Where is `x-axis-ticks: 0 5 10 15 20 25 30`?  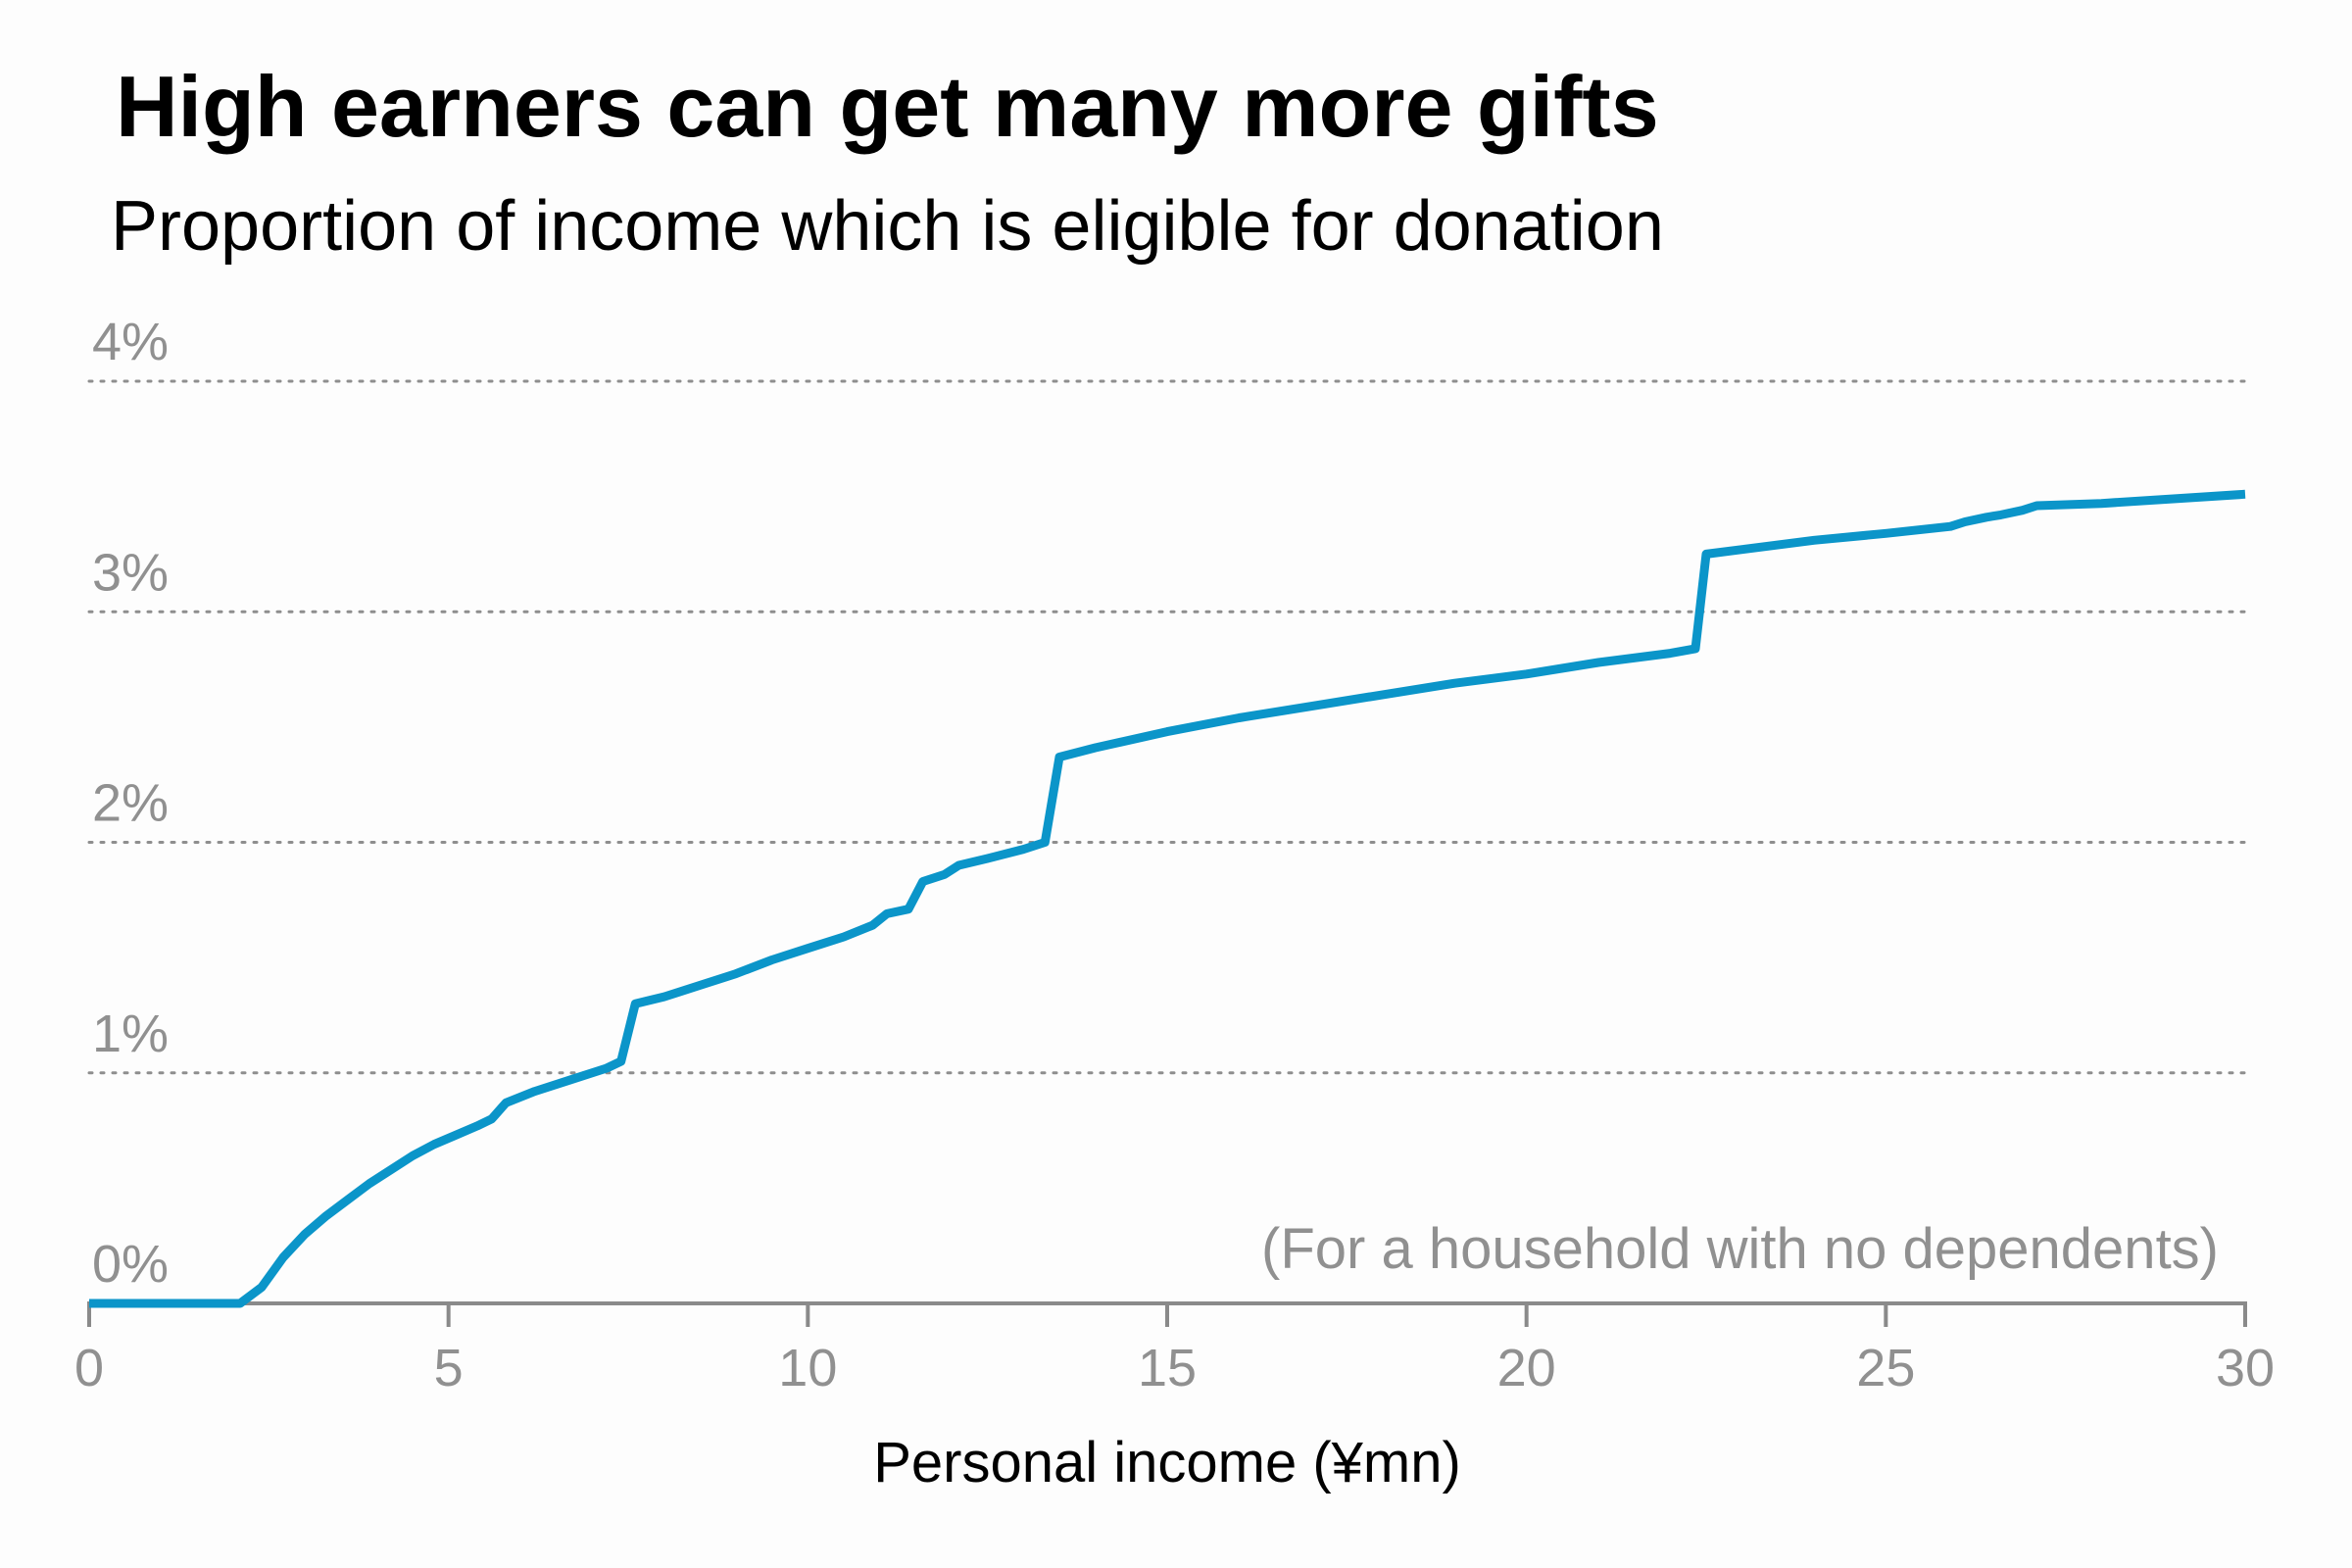
x-axis-ticks: 0 5 10 15 20 25 30 is located at coordinates (1174, 1350).